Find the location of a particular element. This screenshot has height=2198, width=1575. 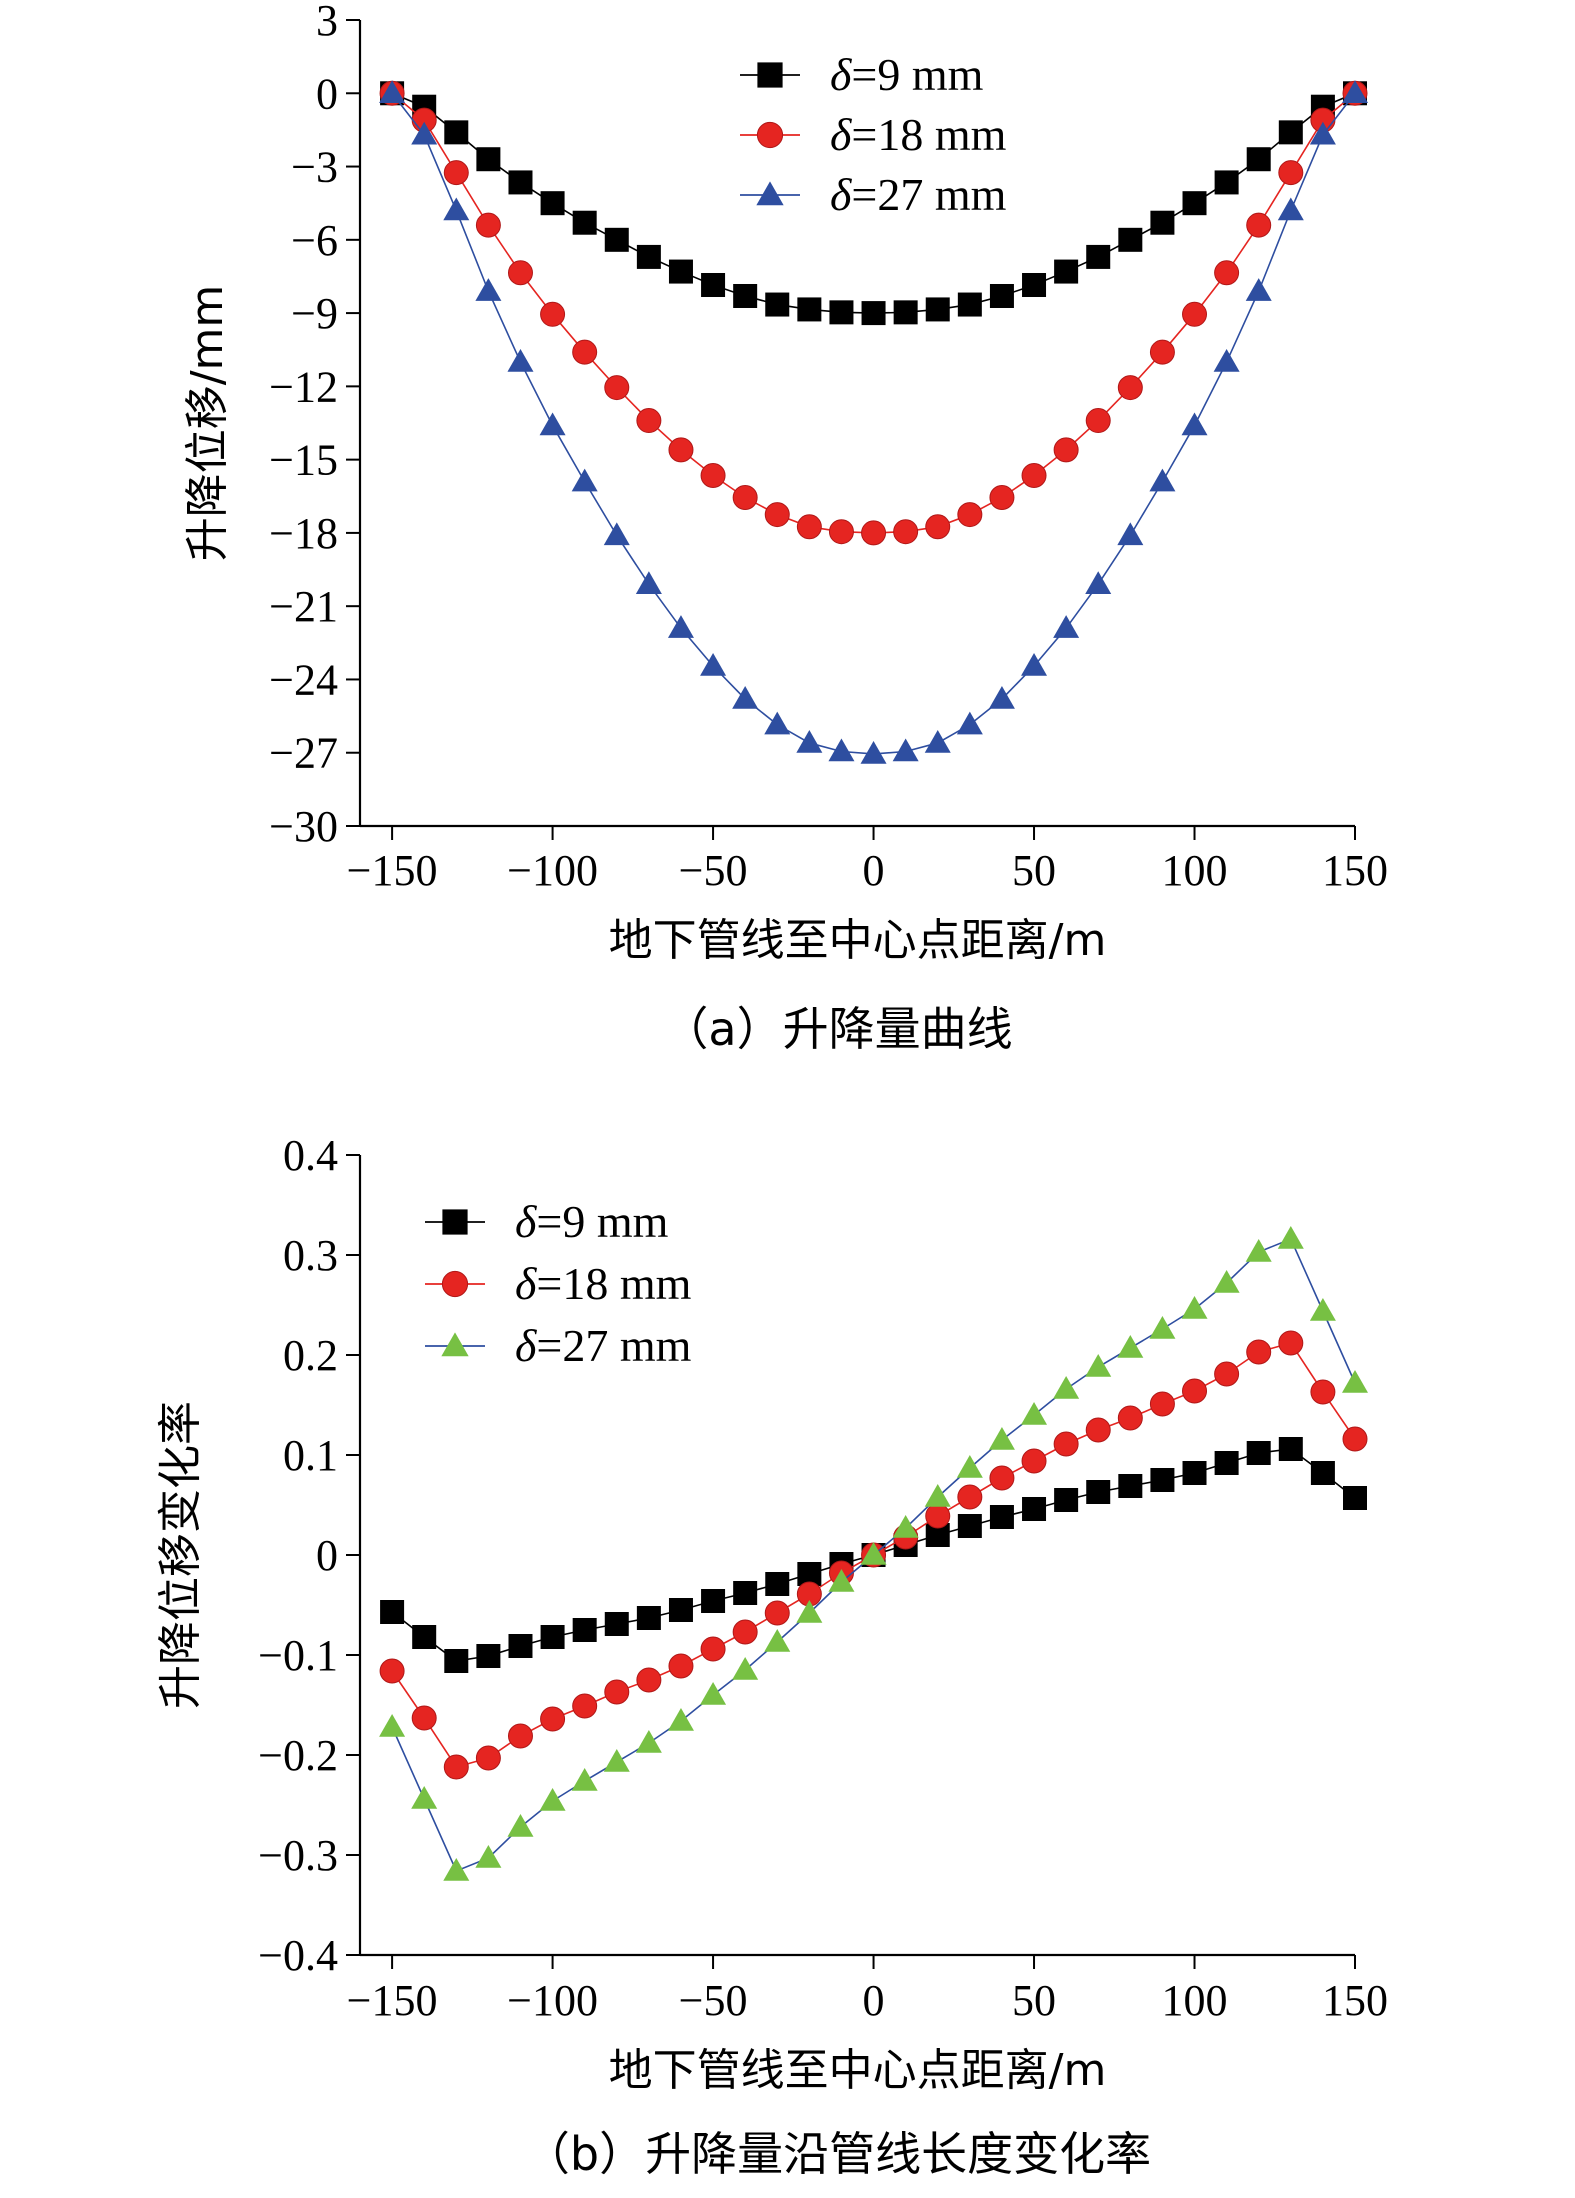

y-tick-label: 3 is located at coordinates (327, 22).